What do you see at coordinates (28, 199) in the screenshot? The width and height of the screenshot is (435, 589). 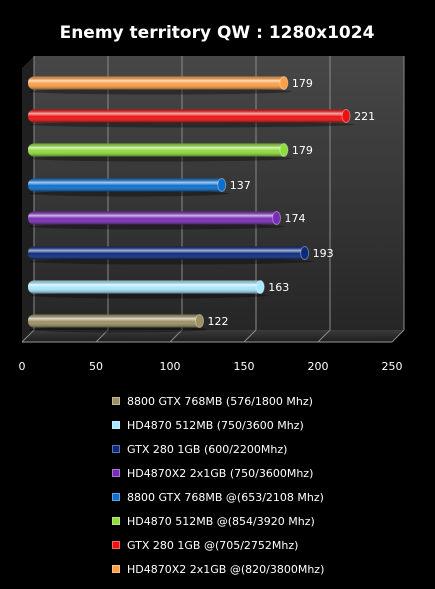 I see `side-wall` at bounding box center [28, 199].